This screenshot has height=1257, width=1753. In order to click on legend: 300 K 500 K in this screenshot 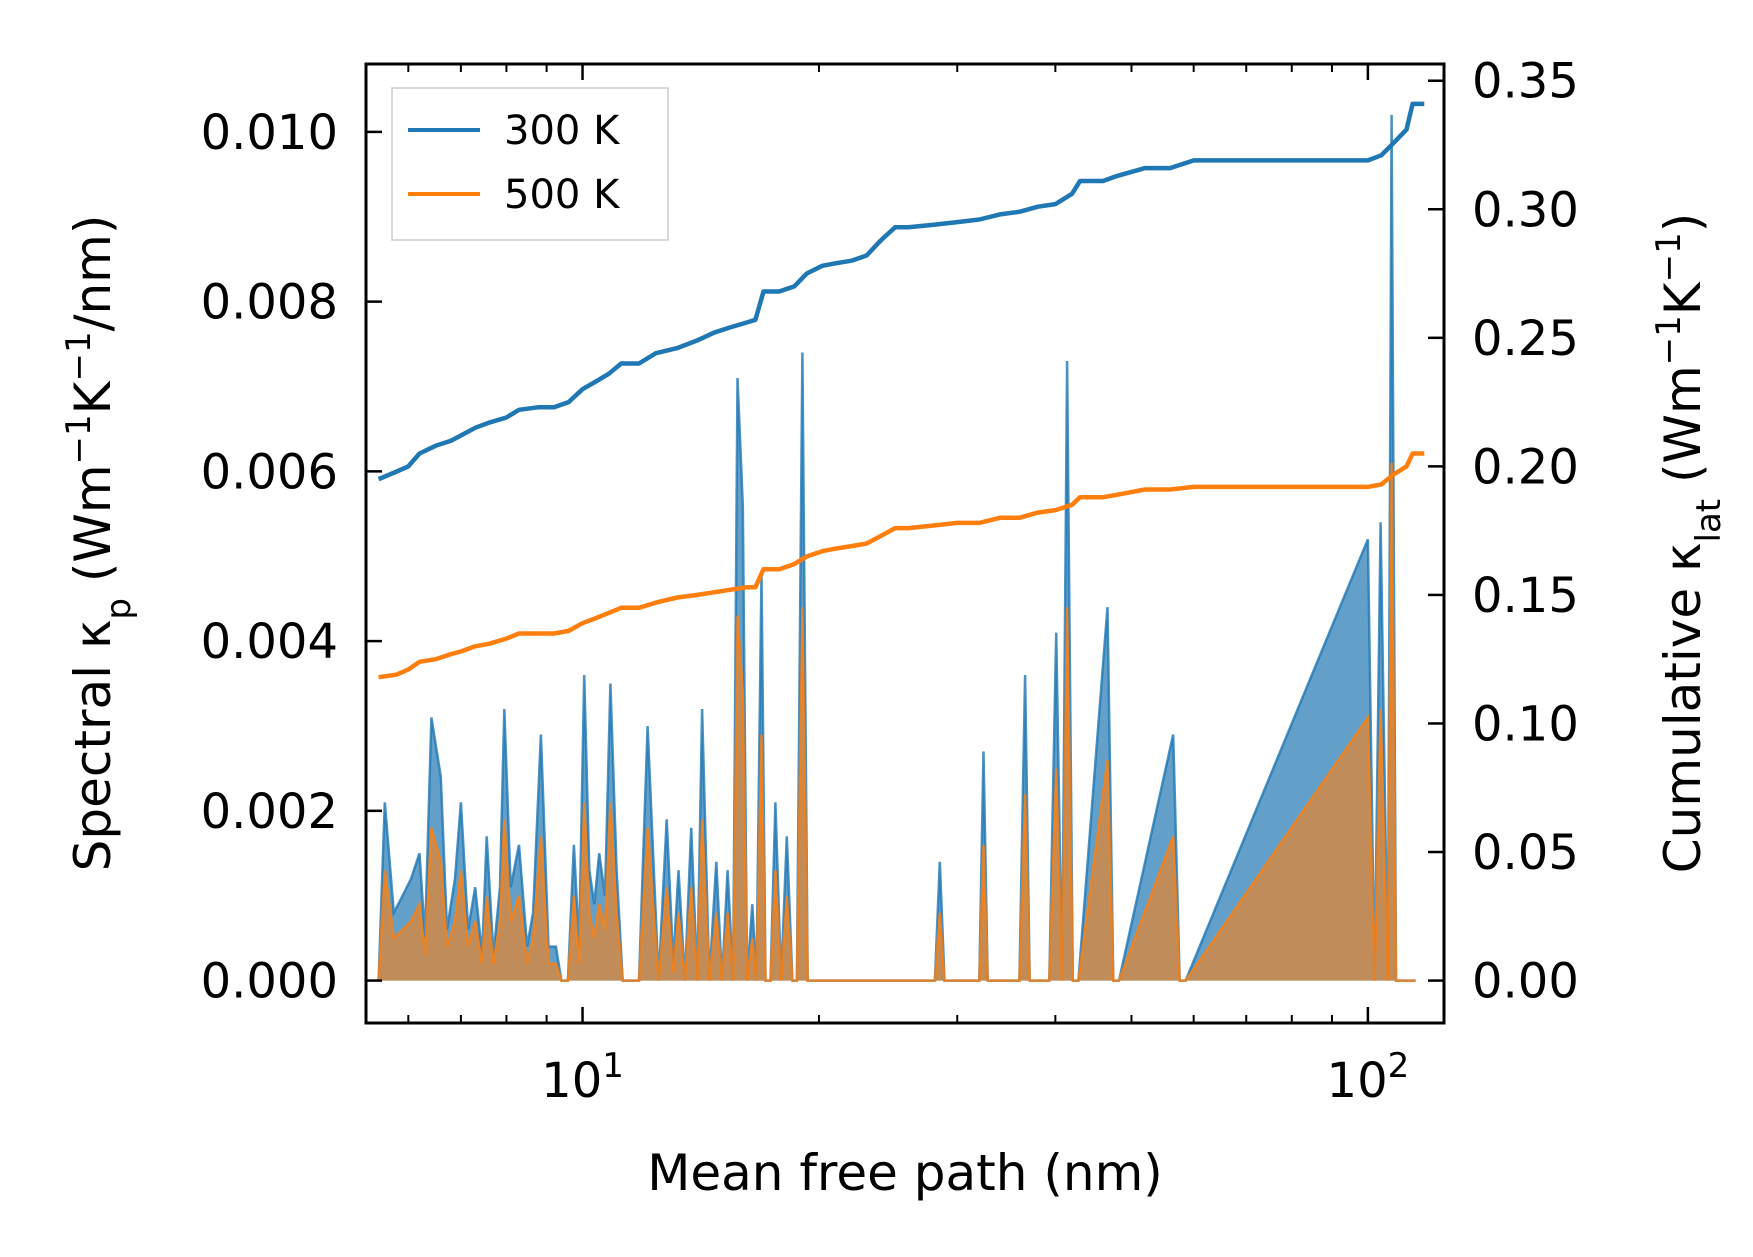, I will do `click(530, 164)`.